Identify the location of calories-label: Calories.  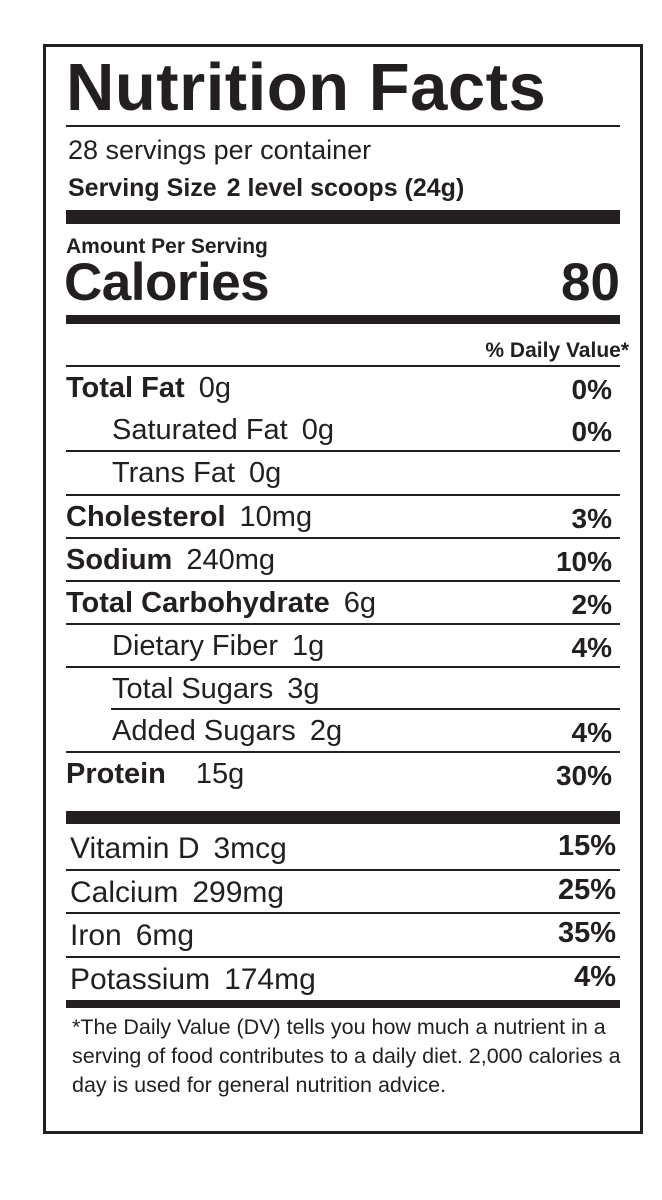
(167, 282).